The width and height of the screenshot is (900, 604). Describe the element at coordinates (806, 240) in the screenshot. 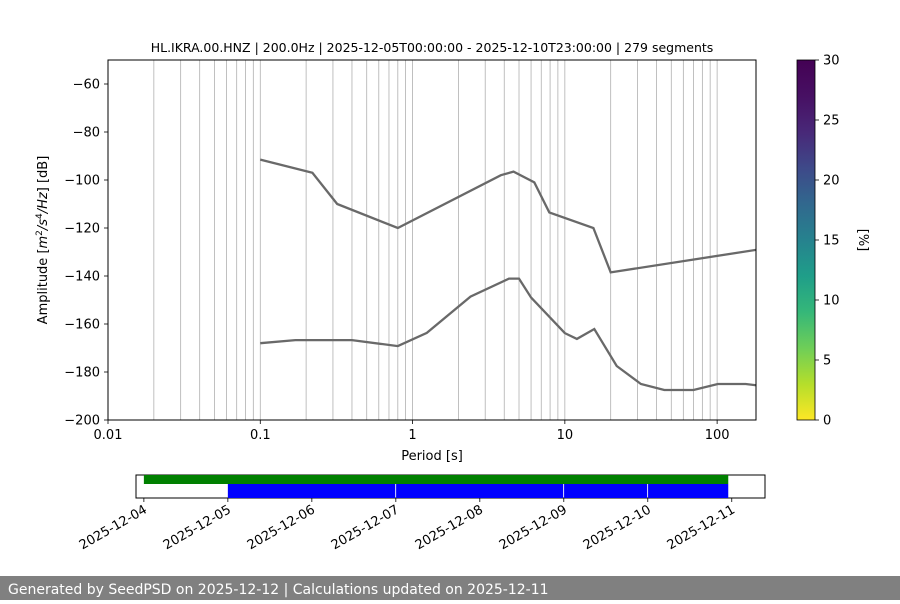

I see `colorbar` at that location.